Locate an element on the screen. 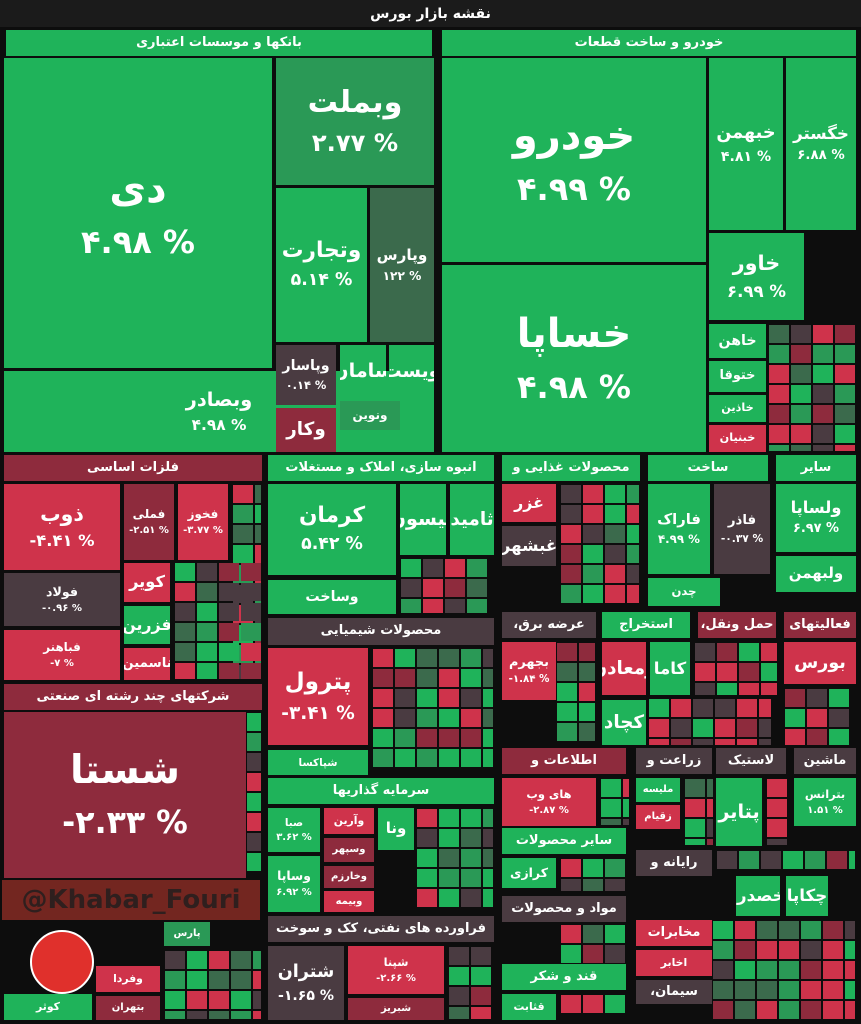 The width and height of the screenshot is (861, 1024). stock-name: کویر is located at coordinates (147, 582).